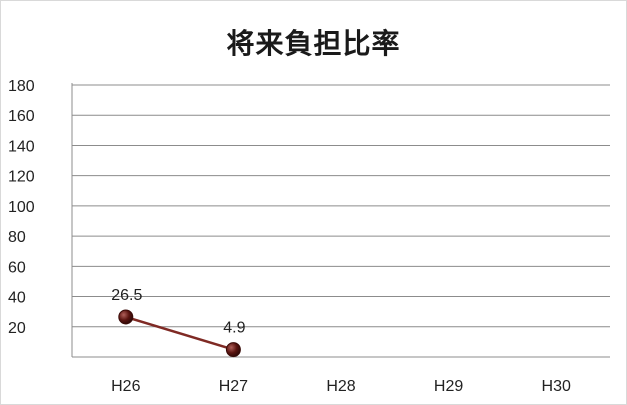  What do you see at coordinates (448, 386) in the screenshot?
I see `x-tick-label: H29` at bounding box center [448, 386].